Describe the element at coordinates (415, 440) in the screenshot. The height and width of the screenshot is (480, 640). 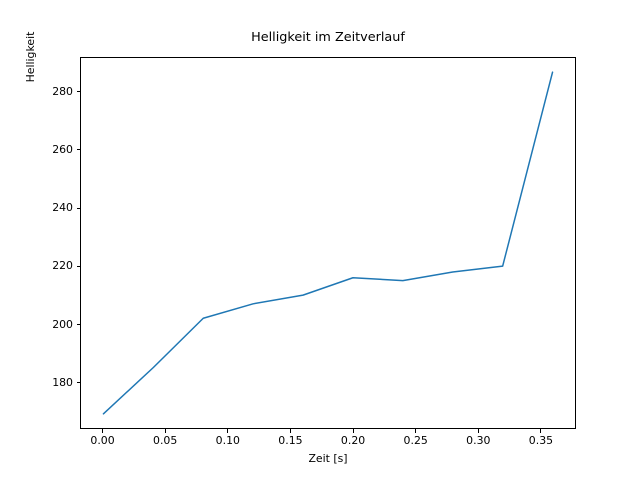
I see `x-tick-label: 0.25` at that location.